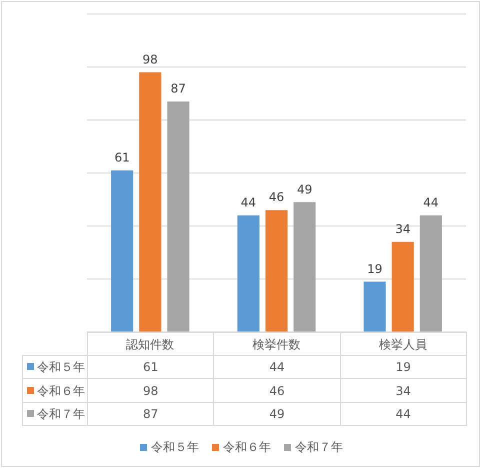  What do you see at coordinates (151, 390) in the screenshot?
I see `data-label: 98` at bounding box center [151, 390].